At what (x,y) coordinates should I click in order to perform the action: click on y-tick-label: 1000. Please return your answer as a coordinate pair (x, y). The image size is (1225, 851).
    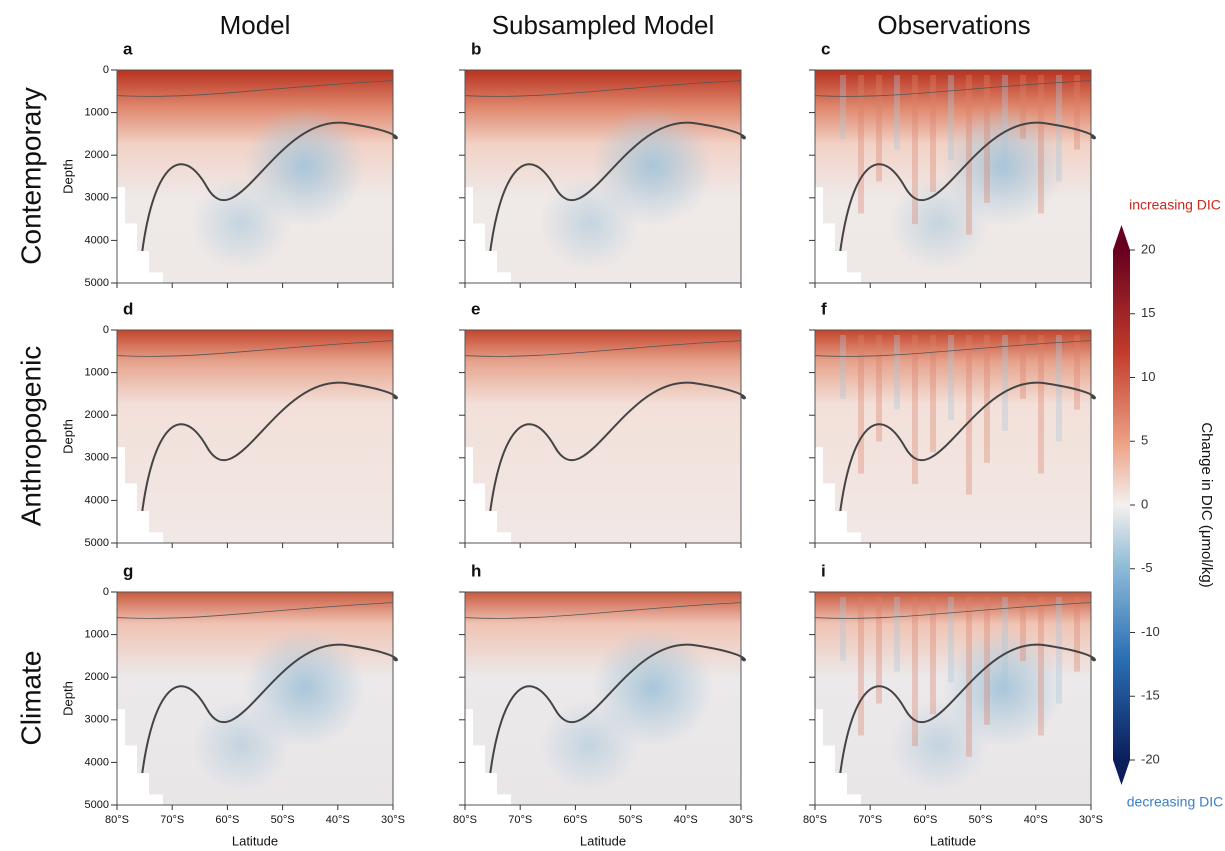
    Looking at the image, I should click on (97, 373).